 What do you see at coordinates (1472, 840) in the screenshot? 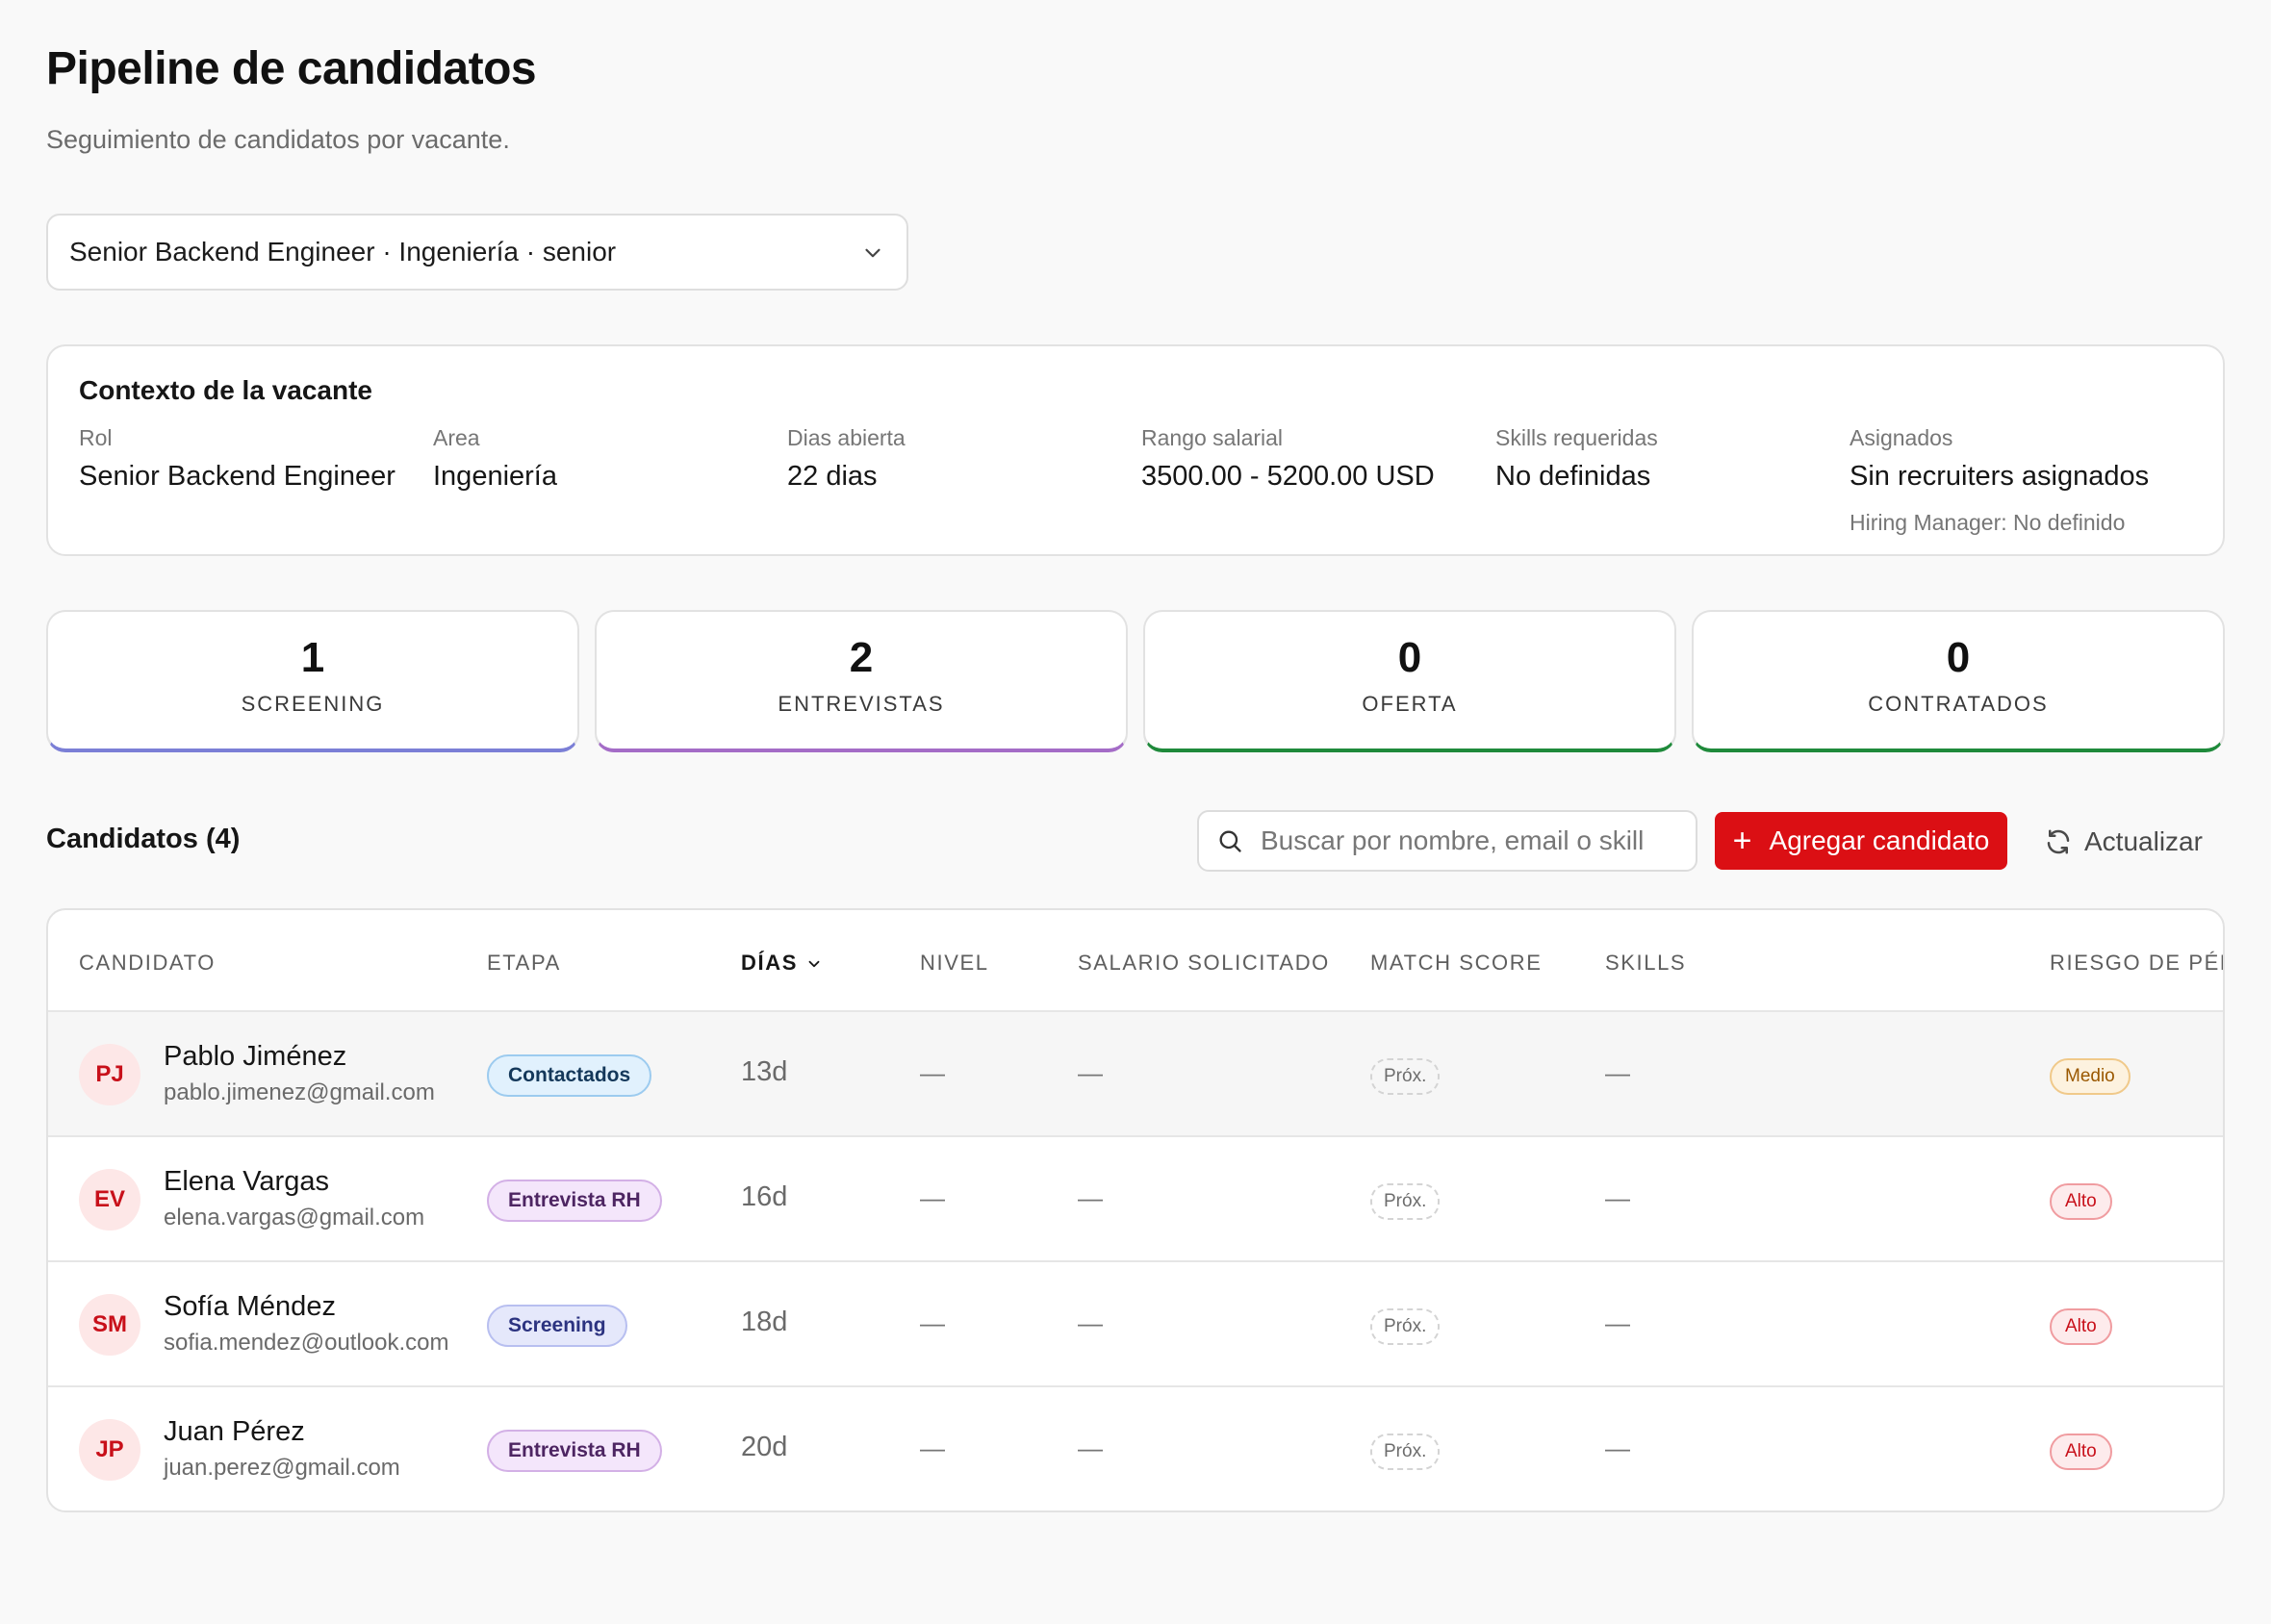
I see `search-input` at bounding box center [1472, 840].